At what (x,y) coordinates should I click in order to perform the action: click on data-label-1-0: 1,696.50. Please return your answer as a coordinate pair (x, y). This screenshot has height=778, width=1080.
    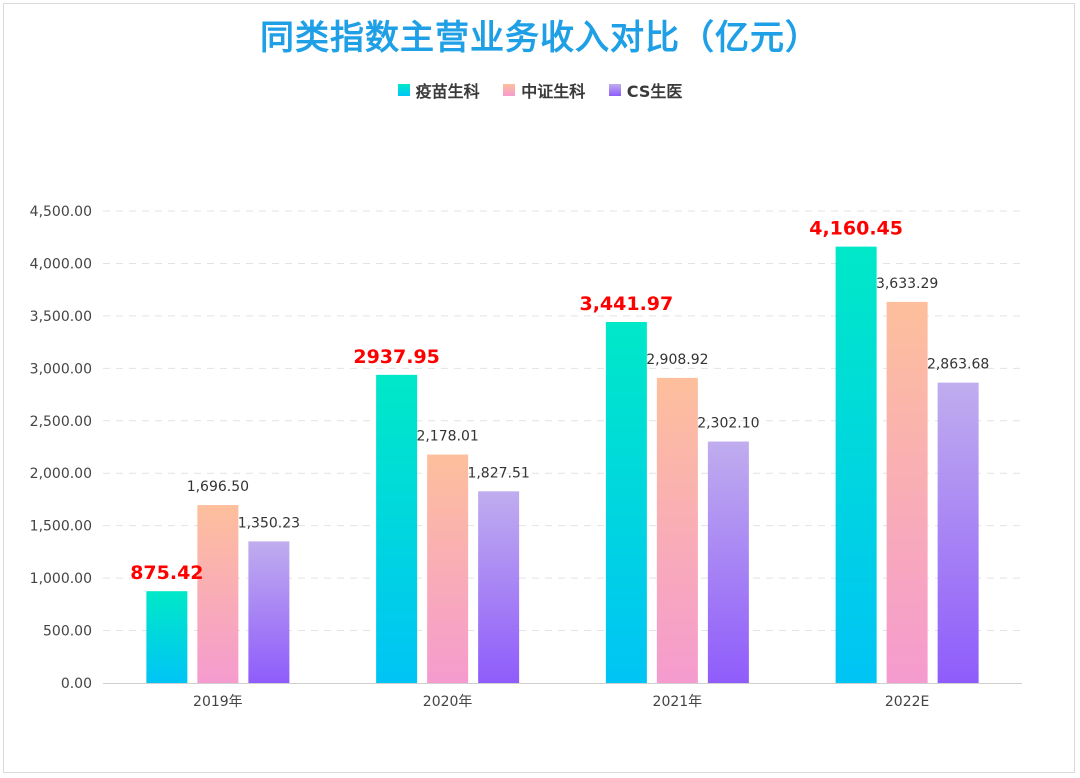
    Looking at the image, I should click on (218, 487).